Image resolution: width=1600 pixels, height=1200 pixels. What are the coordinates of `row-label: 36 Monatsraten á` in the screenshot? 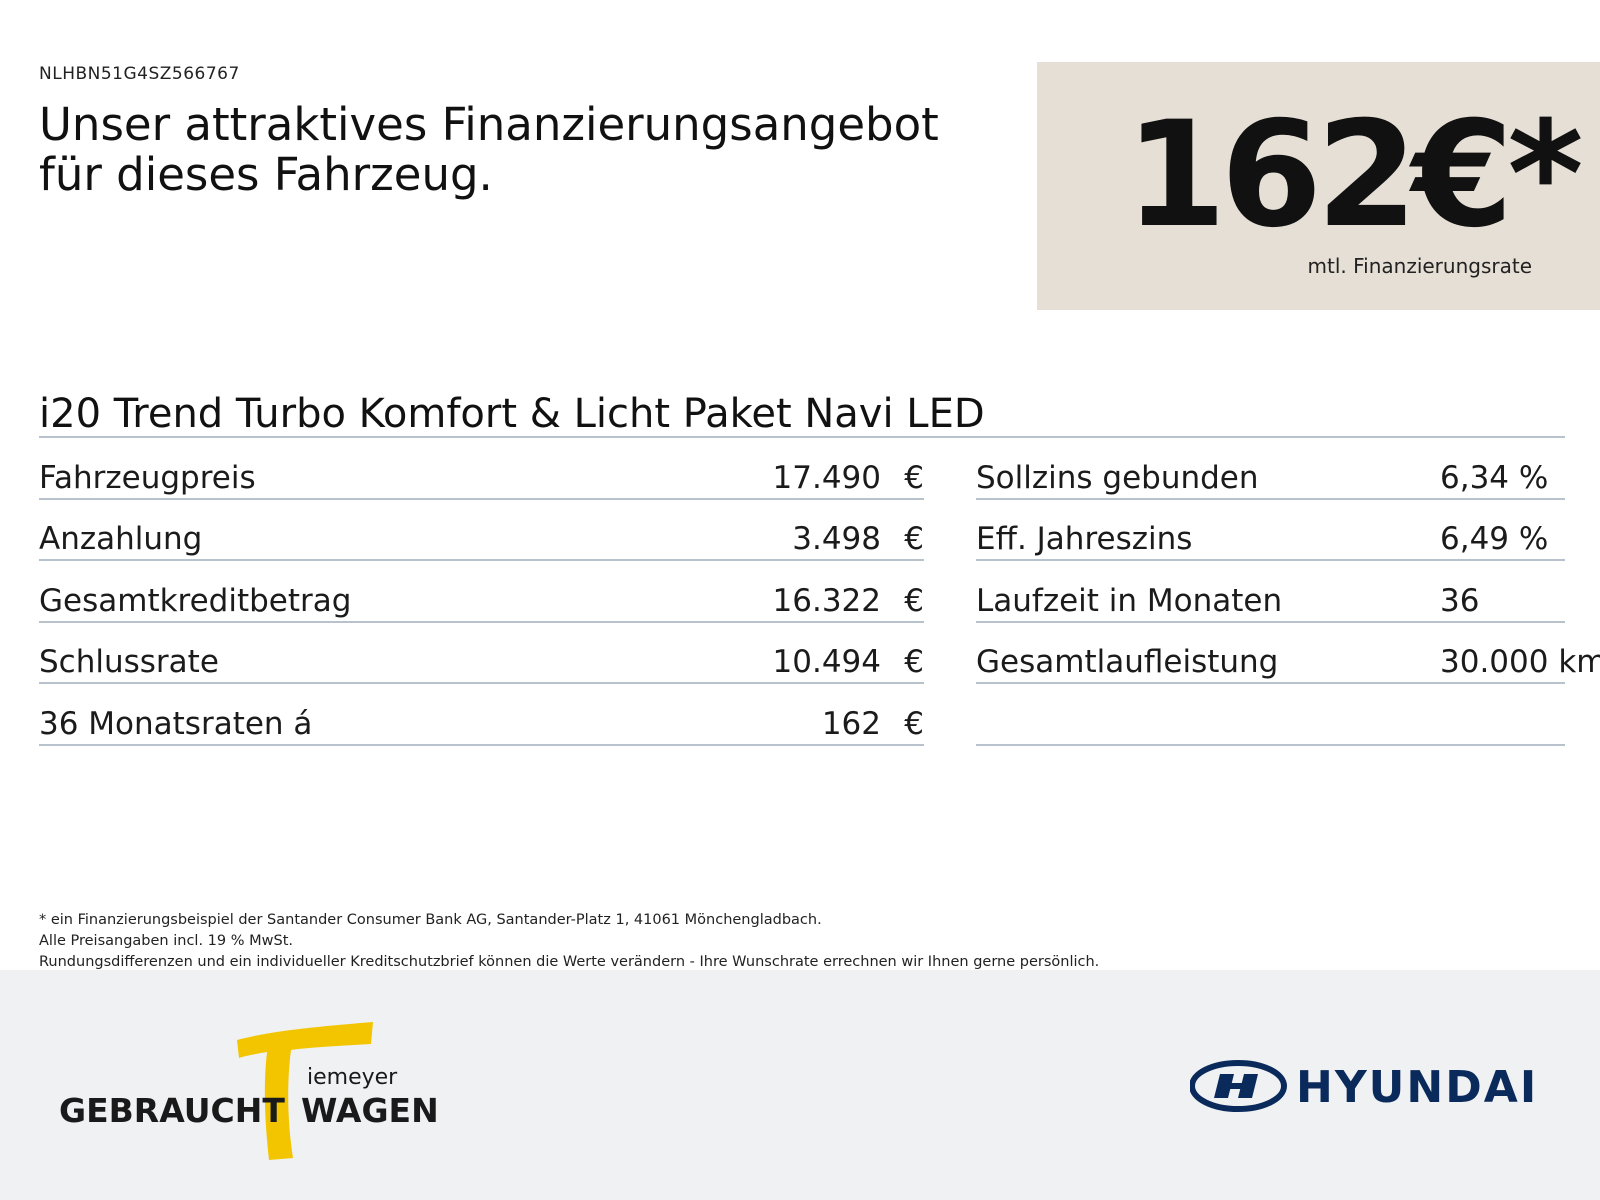 It's located at (176, 723).